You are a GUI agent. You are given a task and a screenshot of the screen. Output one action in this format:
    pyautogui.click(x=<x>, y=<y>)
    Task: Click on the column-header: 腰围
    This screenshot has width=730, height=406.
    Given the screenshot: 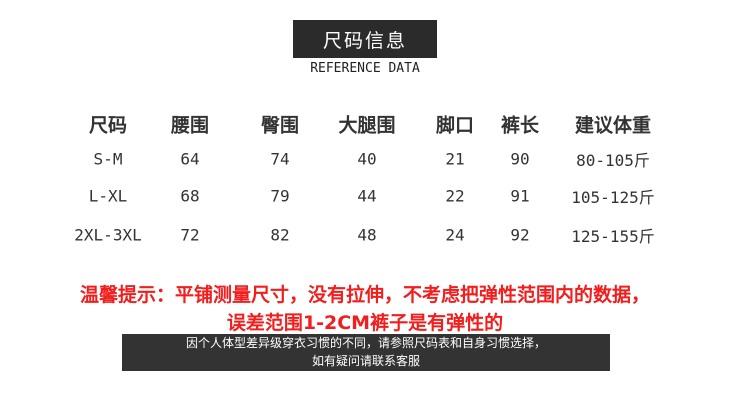 What is the action you would take?
    pyautogui.click(x=190, y=125)
    